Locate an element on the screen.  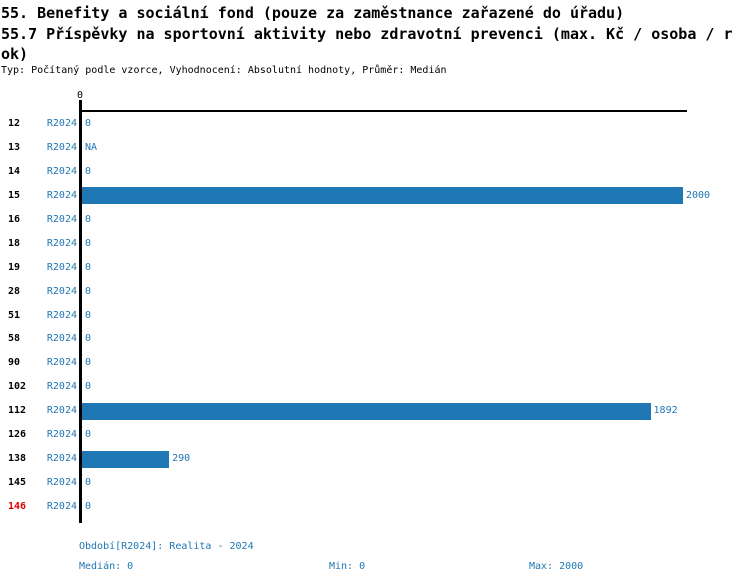
row-category-label: 58 is located at coordinates (14, 339).